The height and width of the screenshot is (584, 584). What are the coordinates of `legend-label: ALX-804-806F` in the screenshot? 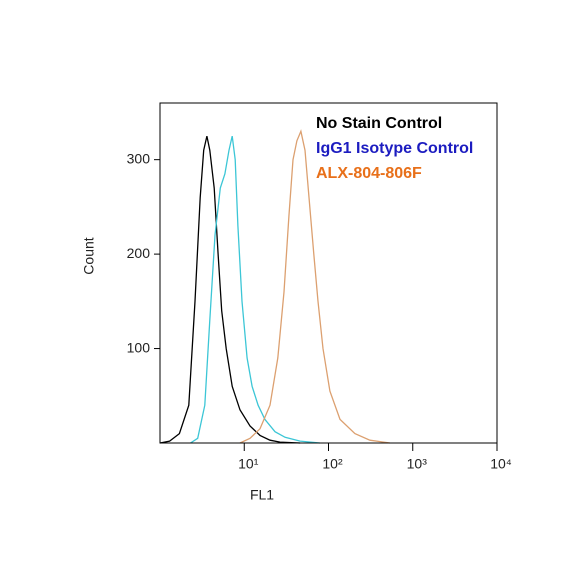 It's located at (369, 173).